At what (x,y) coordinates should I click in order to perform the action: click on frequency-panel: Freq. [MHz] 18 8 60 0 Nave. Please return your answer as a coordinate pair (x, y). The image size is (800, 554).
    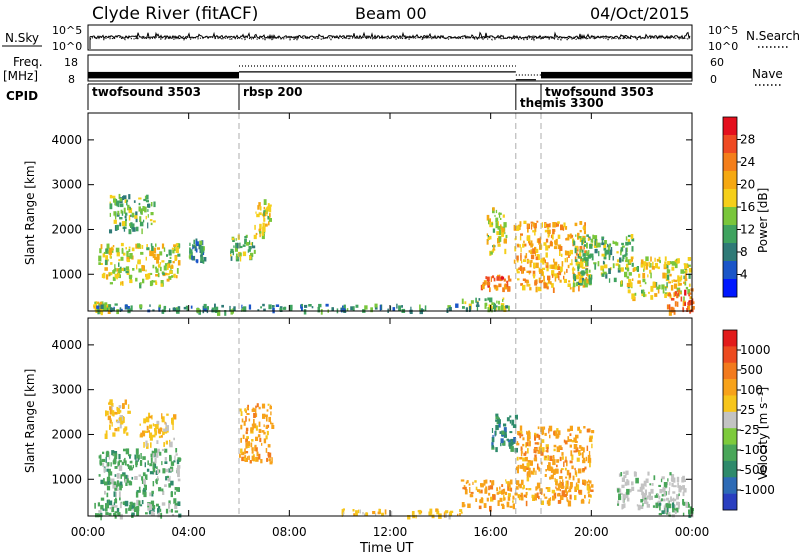
    Looking at the image, I should click on (393, 70).